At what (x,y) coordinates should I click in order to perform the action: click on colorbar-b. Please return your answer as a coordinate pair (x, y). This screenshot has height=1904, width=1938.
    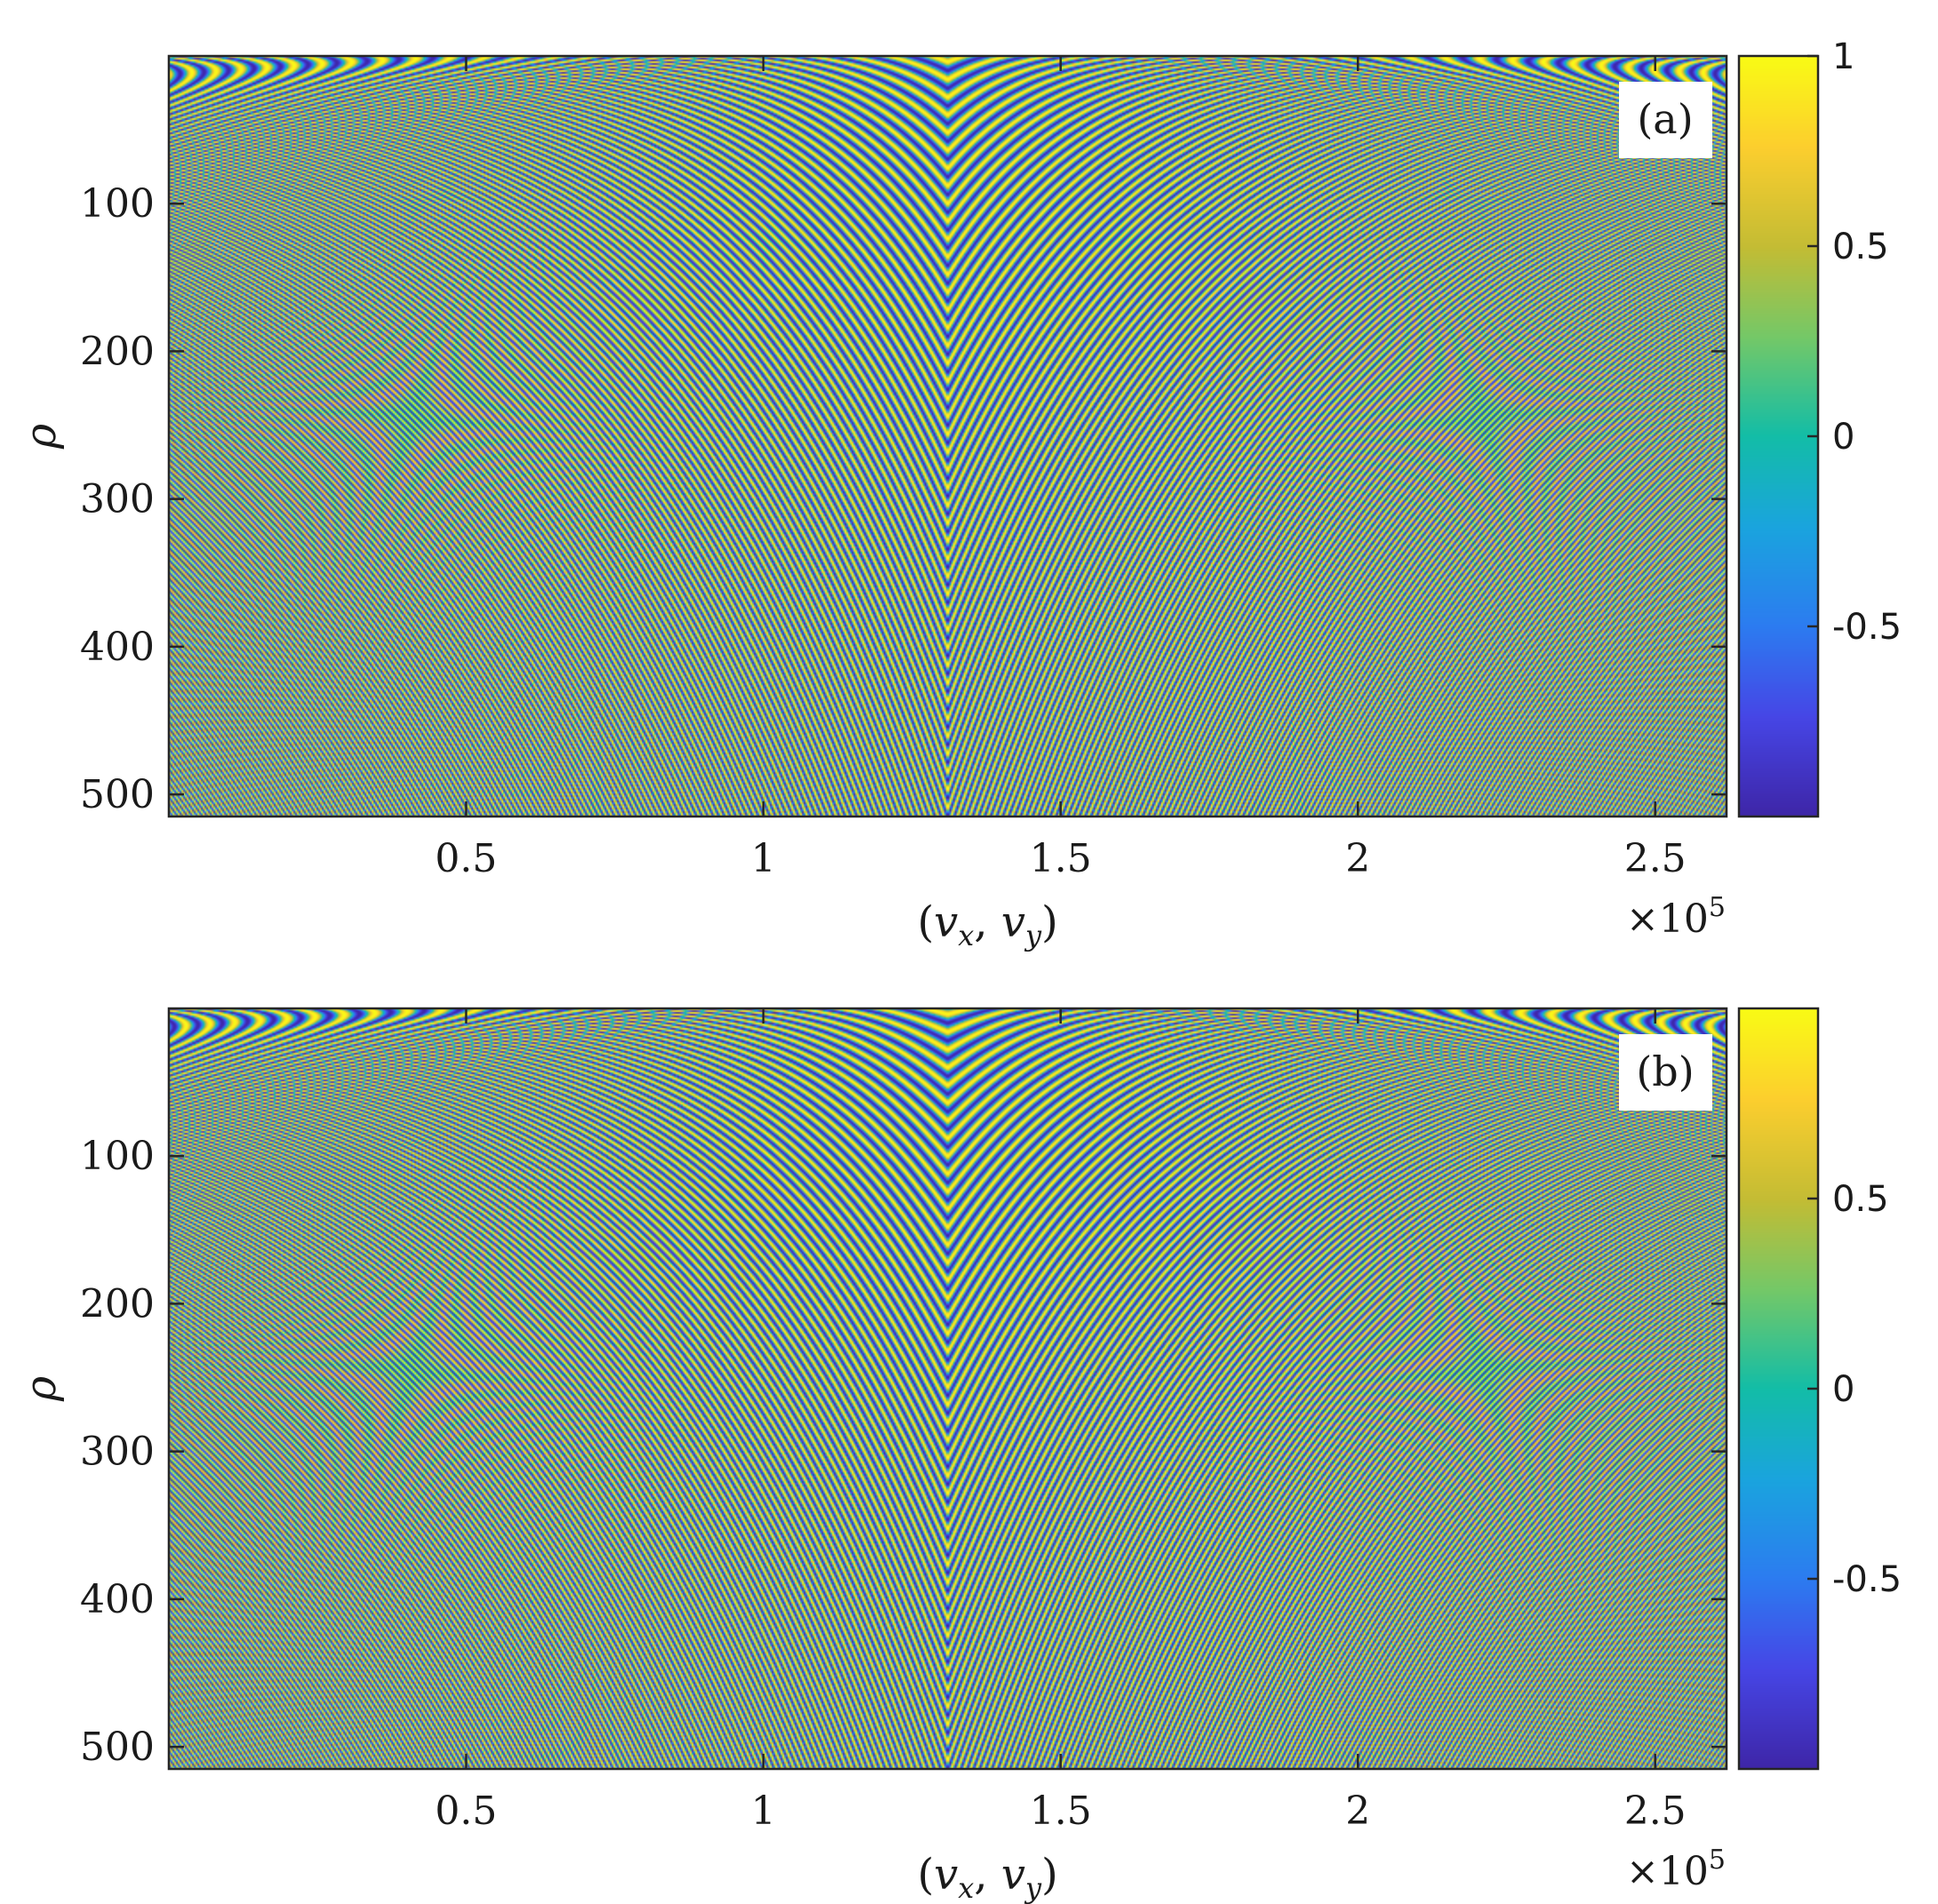
    Looking at the image, I should click on (1778, 1389).